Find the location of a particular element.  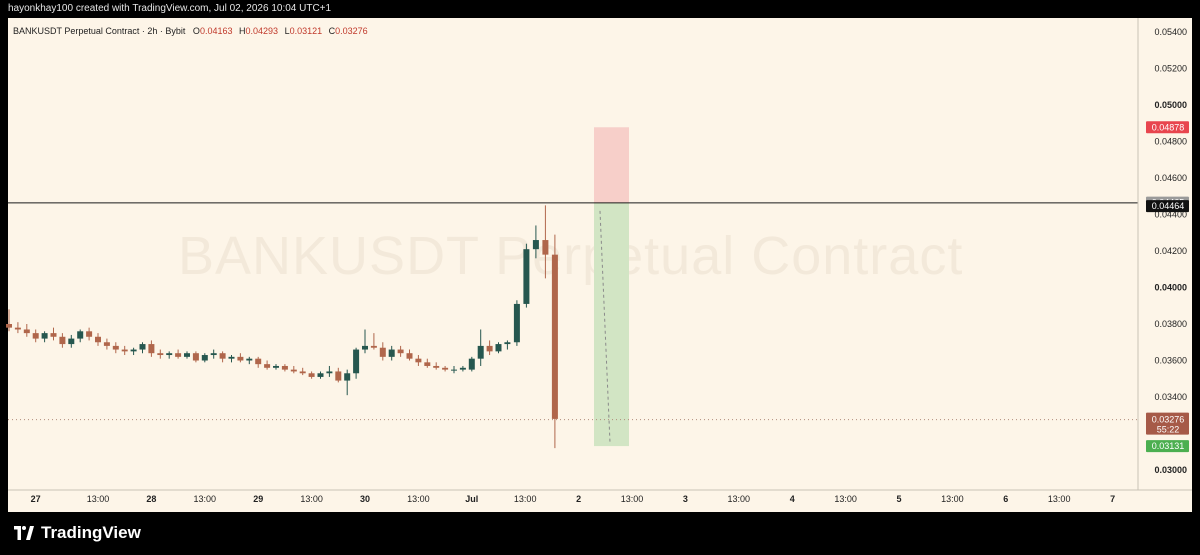

stop-price-label-bg is located at coordinates (1167, 127).